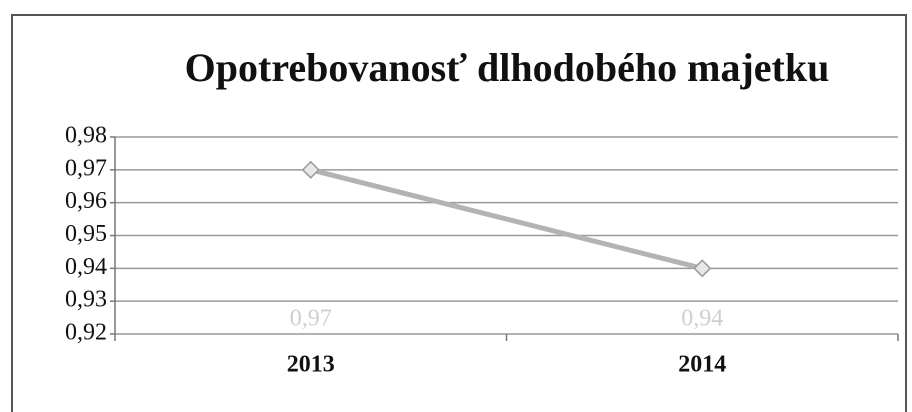 The image size is (912, 412). Describe the element at coordinates (86, 201) in the screenshot. I see `y-tick-label: 0,96` at that location.